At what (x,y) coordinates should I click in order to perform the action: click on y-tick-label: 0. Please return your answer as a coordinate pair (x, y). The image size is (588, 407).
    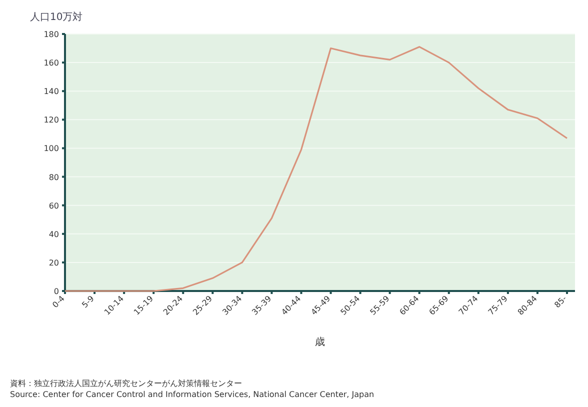
    Looking at the image, I should click on (56, 291).